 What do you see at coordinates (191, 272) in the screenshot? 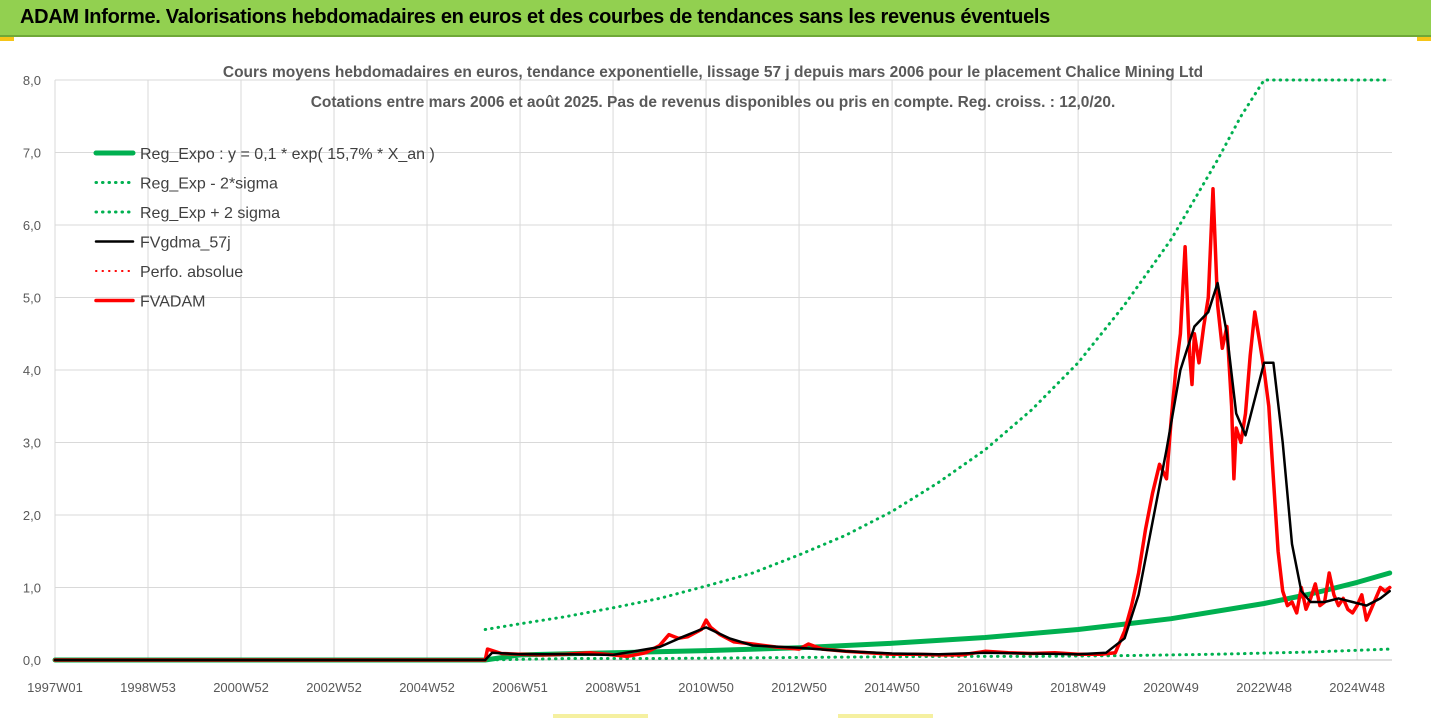
I see `legend-label: Perfo. absolue` at bounding box center [191, 272].